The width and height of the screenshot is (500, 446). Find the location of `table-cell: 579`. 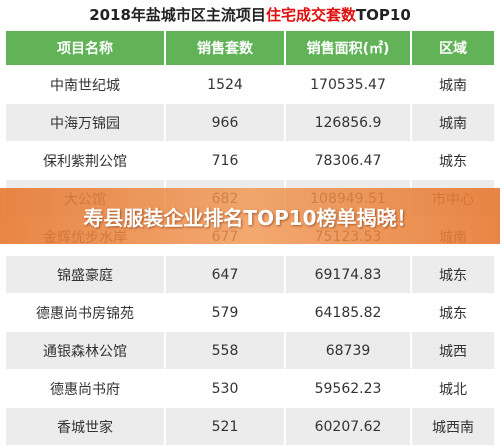

table-cell: 579 is located at coordinates (226, 312).